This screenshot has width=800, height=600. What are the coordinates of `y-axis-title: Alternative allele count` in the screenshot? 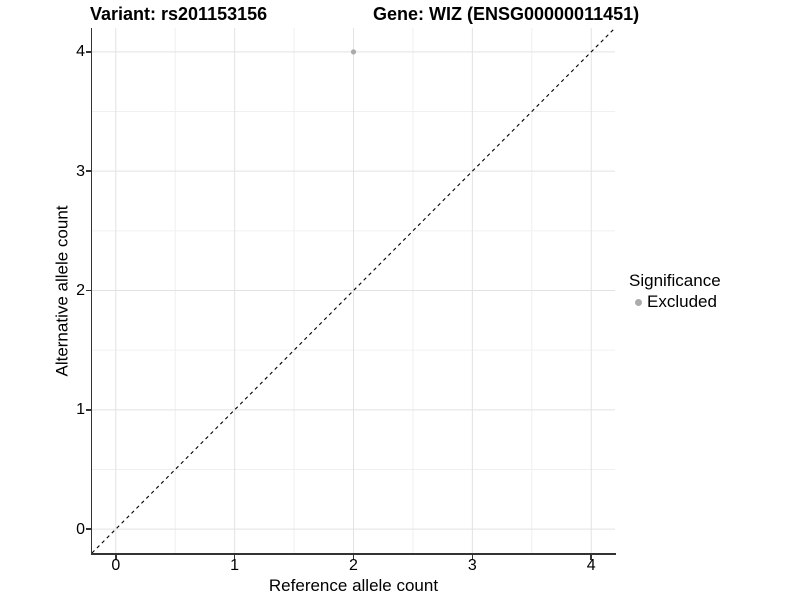 It's located at (63, 290).